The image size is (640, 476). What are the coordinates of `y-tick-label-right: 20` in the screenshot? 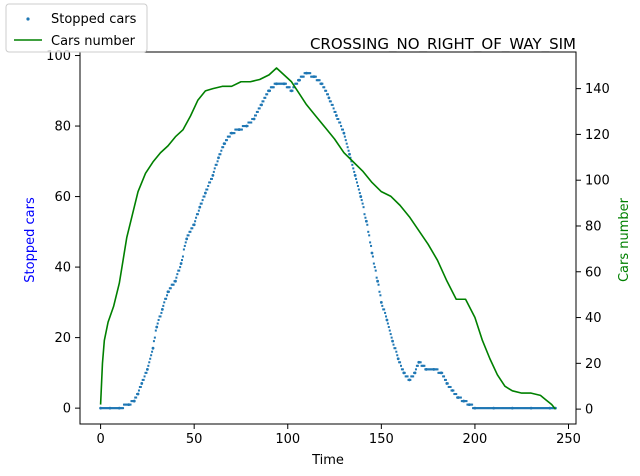 It's located at (593, 364).